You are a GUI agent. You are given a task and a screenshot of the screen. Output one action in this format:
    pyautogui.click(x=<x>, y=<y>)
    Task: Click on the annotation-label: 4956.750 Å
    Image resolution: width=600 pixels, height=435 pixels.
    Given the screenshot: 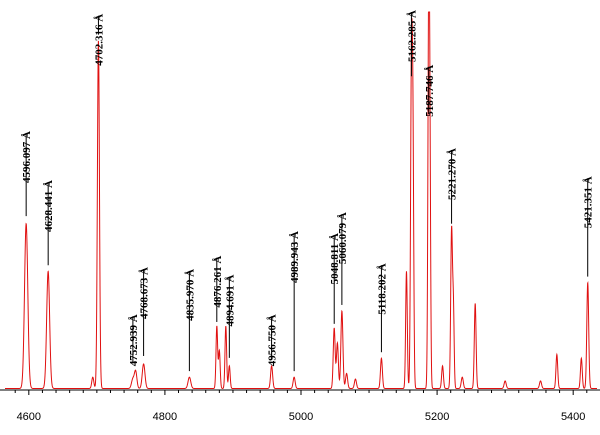 What is the action you would take?
    pyautogui.click(x=273, y=340)
    